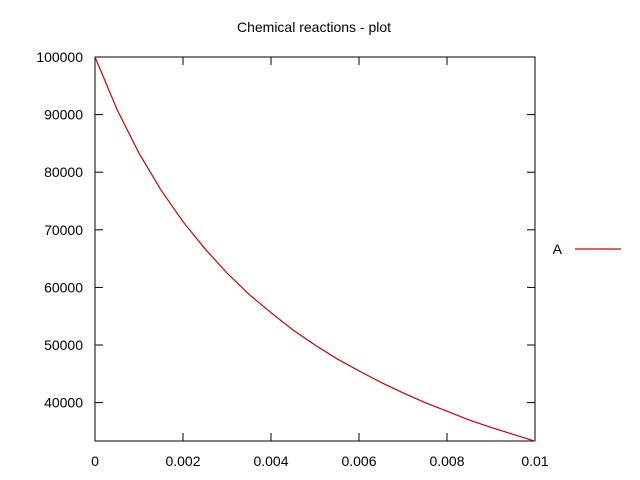 The width and height of the screenshot is (640, 480). What do you see at coordinates (59, 57) in the screenshot?
I see `y-tick-label: 100000` at bounding box center [59, 57].